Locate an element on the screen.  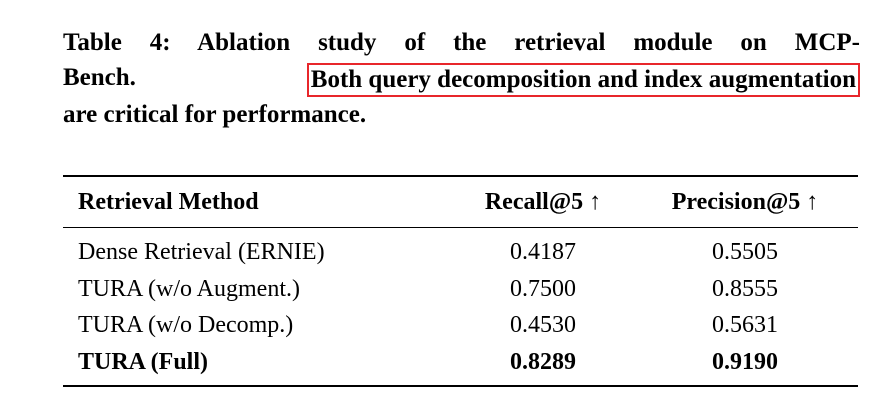
metric-cell: 0.8555 is located at coordinates (745, 288).